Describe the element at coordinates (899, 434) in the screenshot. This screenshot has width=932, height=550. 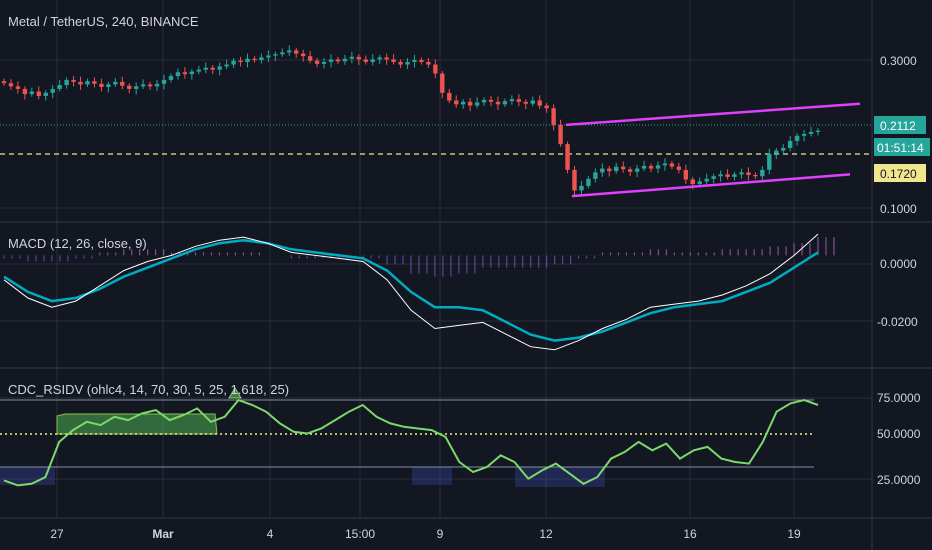
I see `rsi-tick: 50.0000` at that location.